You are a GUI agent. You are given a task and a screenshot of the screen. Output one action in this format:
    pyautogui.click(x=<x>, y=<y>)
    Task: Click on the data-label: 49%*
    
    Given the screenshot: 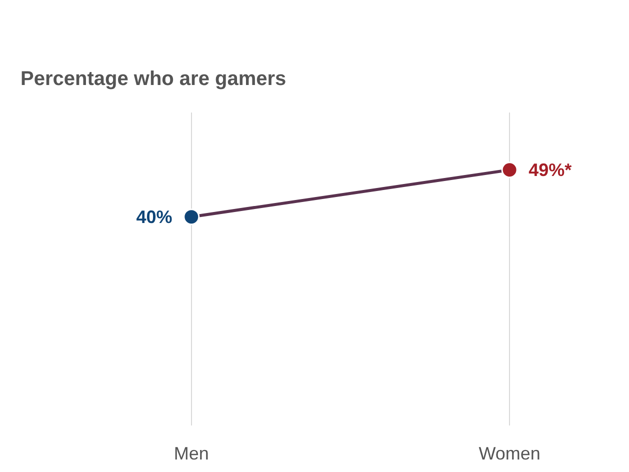 What is the action you would take?
    pyautogui.click(x=550, y=170)
    